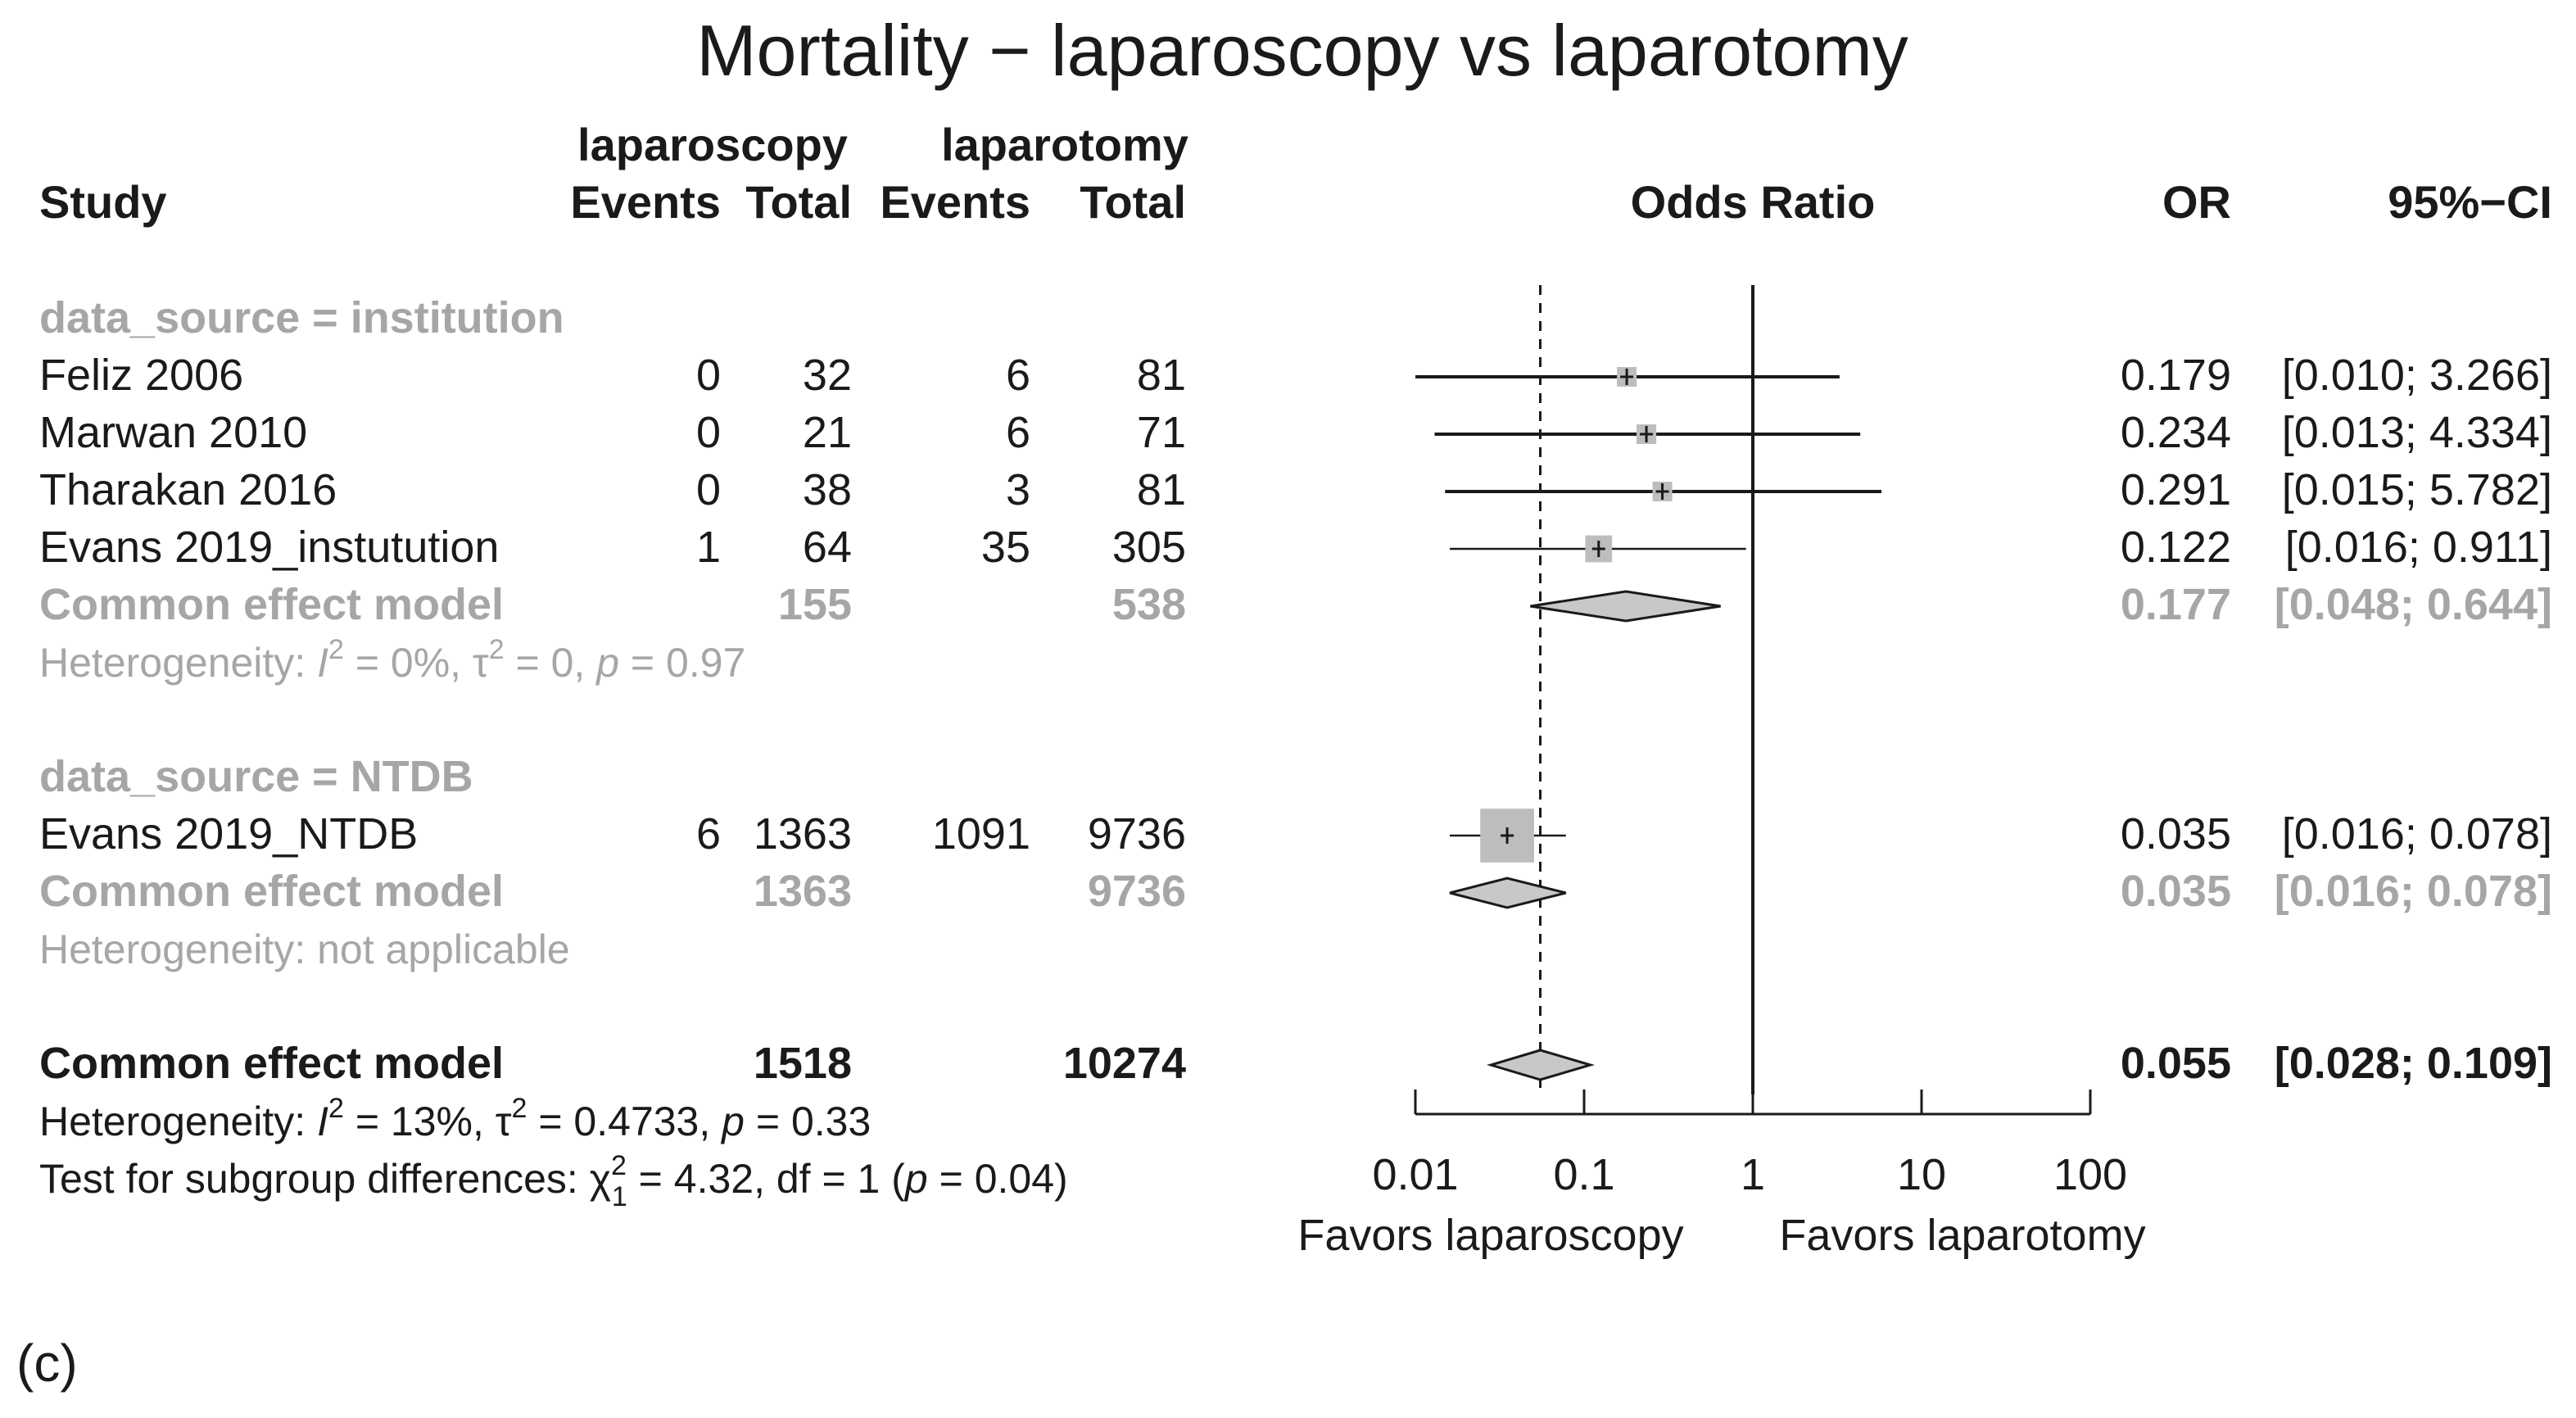 The width and height of the screenshot is (2576, 1418). I want to click on study-name: Evans 2019_instutution, so click(269, 547).